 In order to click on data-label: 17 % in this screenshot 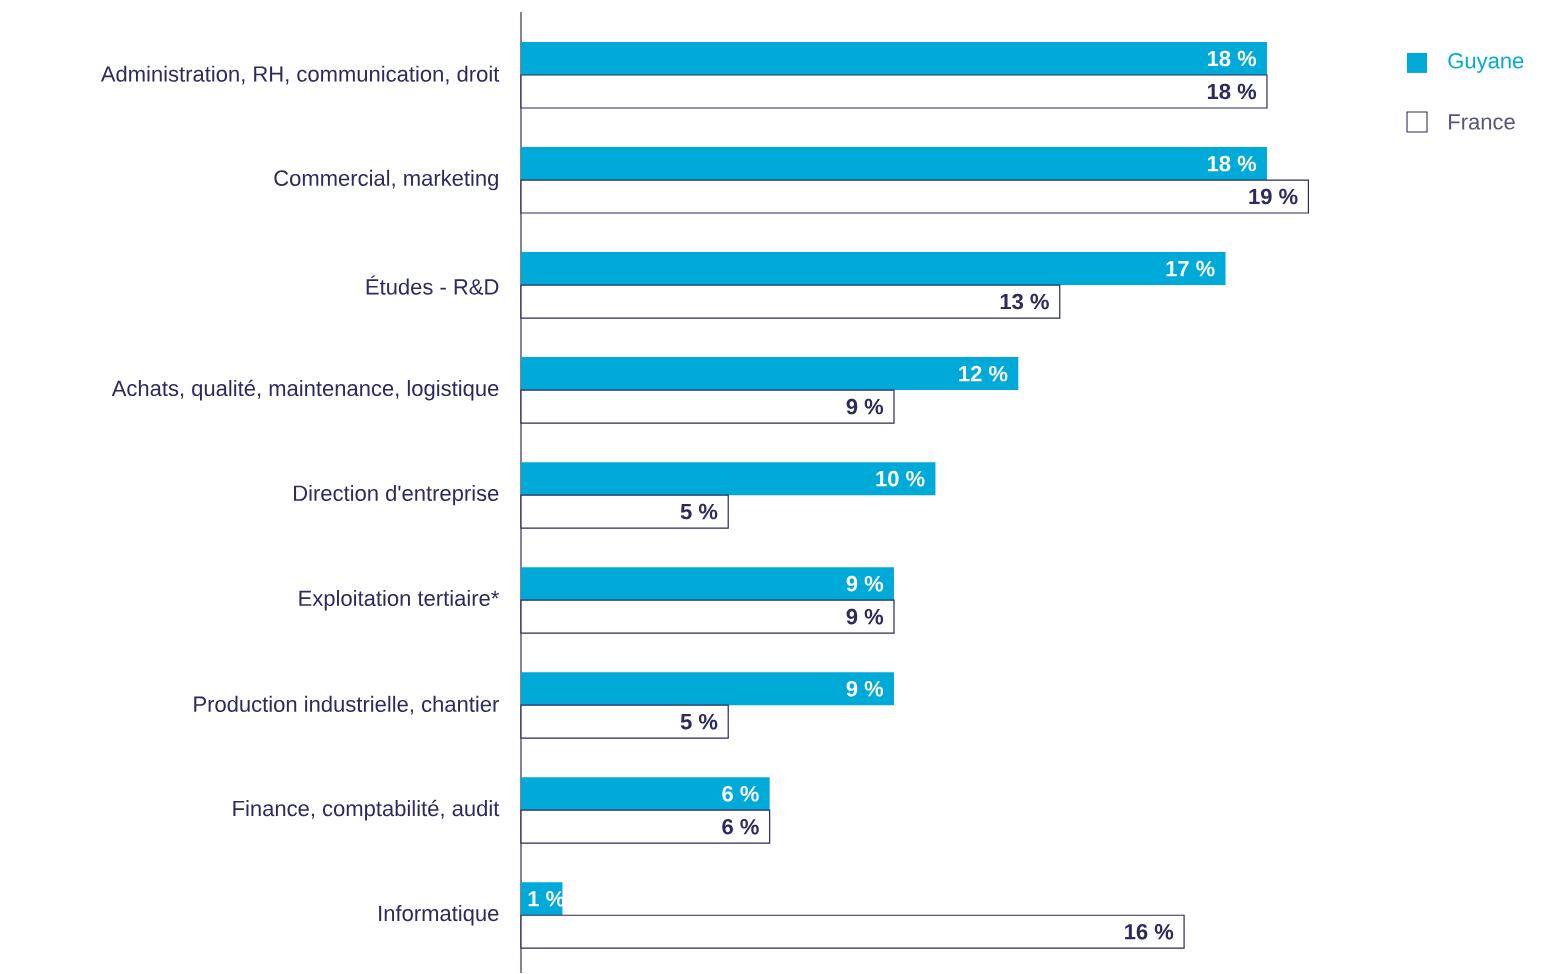, I will do `click(1190, 269)`.